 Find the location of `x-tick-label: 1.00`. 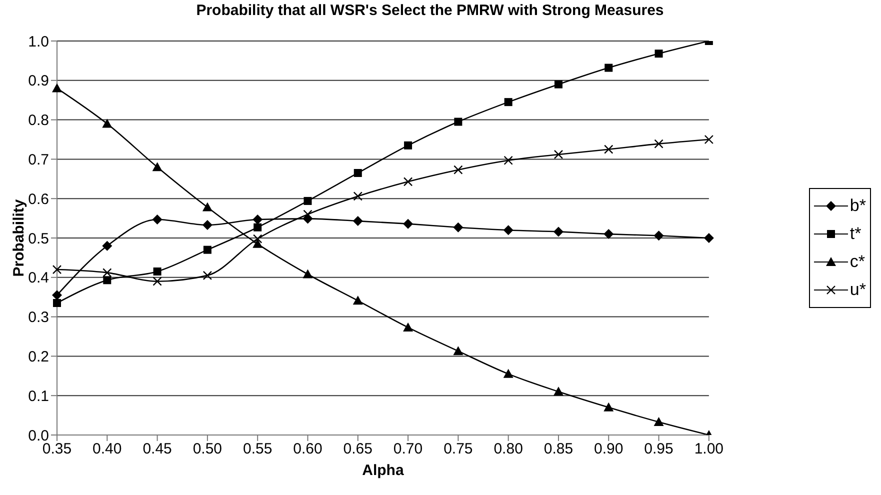

x-tick-label: 1.00 is located at coordinates (709, 449).